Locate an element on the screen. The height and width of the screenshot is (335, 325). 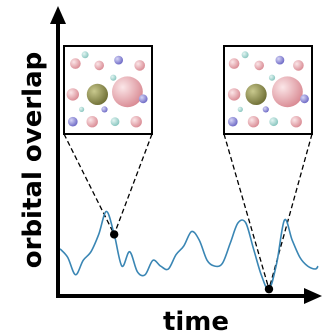
inset-2-atomic-structure is located at coordinates (268, 89).